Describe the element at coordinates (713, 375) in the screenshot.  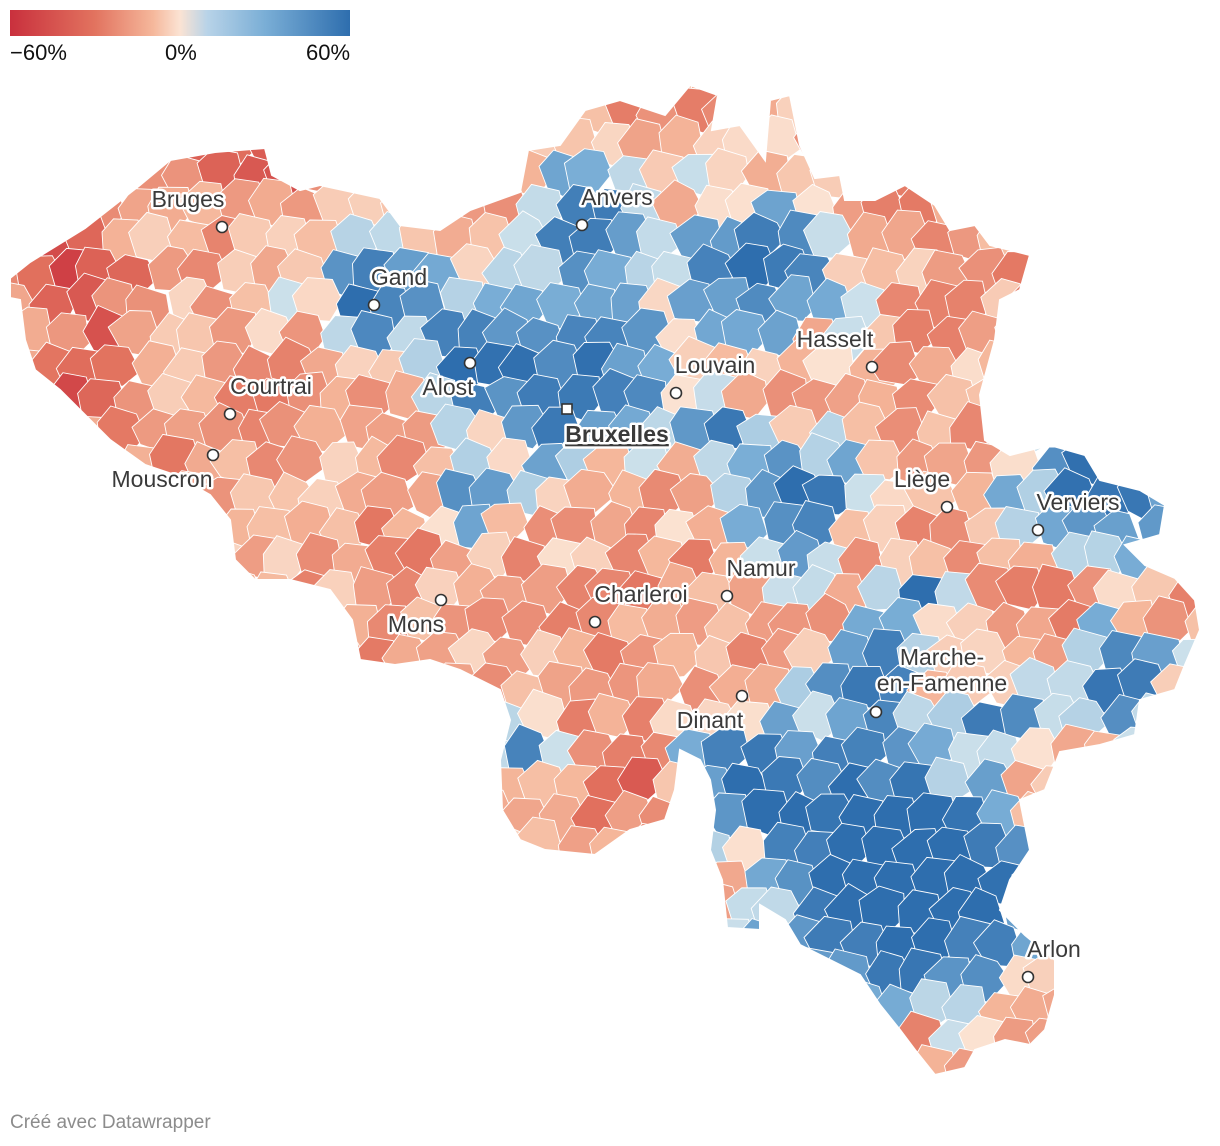
I see `city-louvain: Louvain` at that location.